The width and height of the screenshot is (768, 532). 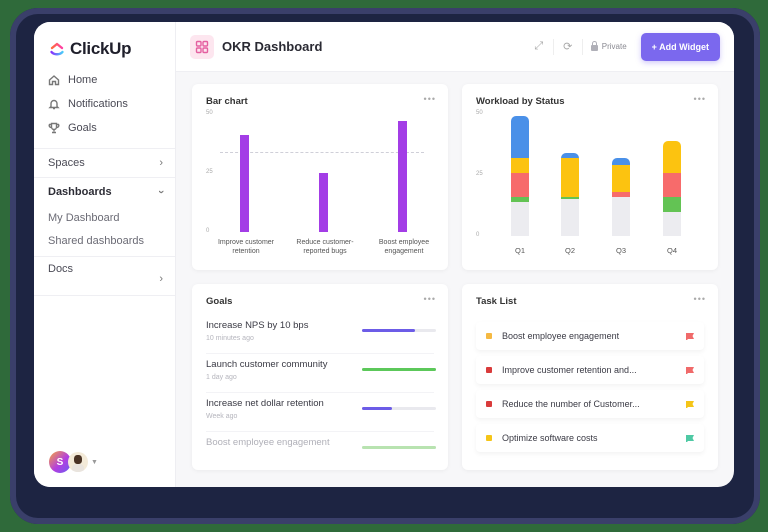 What do you see at coordinates (614, 46) in the screenshot?
I see `privacy-label: Private` at bounding box center [614, 46].